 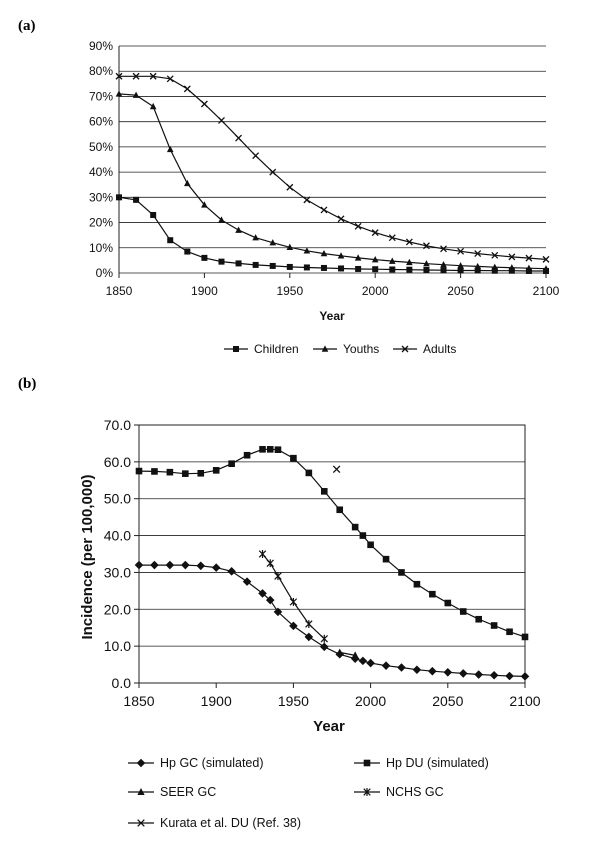 I want to click on chart-b-x-axis-title: Year, so click(x=329, y=726).